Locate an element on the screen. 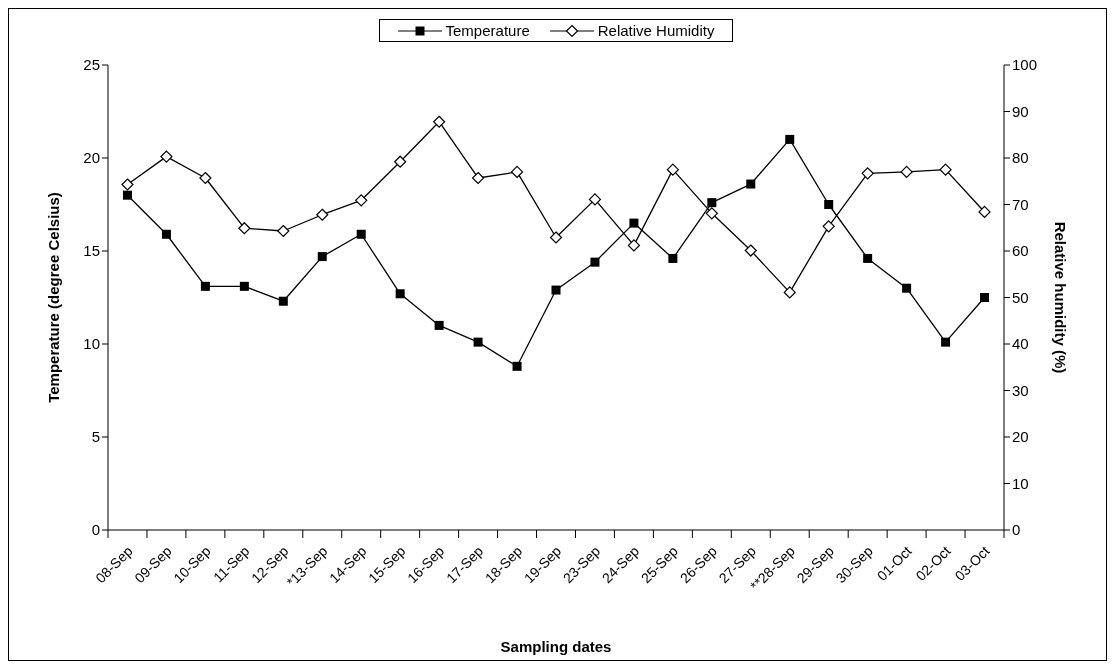  y2-tick-label: 30 is located at coordinates (1020, 390).